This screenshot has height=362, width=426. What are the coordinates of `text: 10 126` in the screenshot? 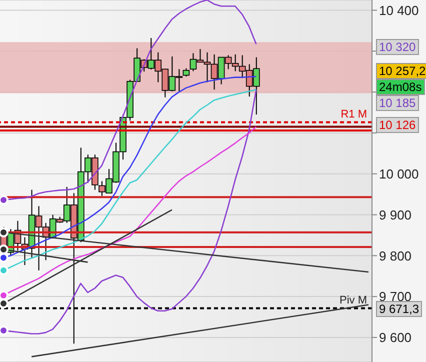 It's located at (397, 125).